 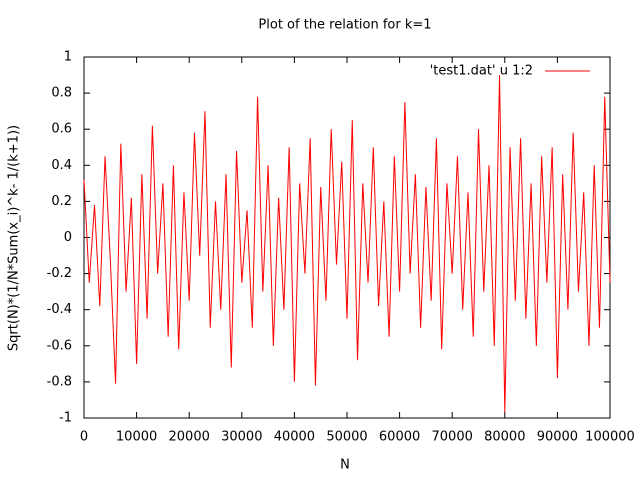 I want to click on x-tick-label: 90000, so click(x=557, y=437).